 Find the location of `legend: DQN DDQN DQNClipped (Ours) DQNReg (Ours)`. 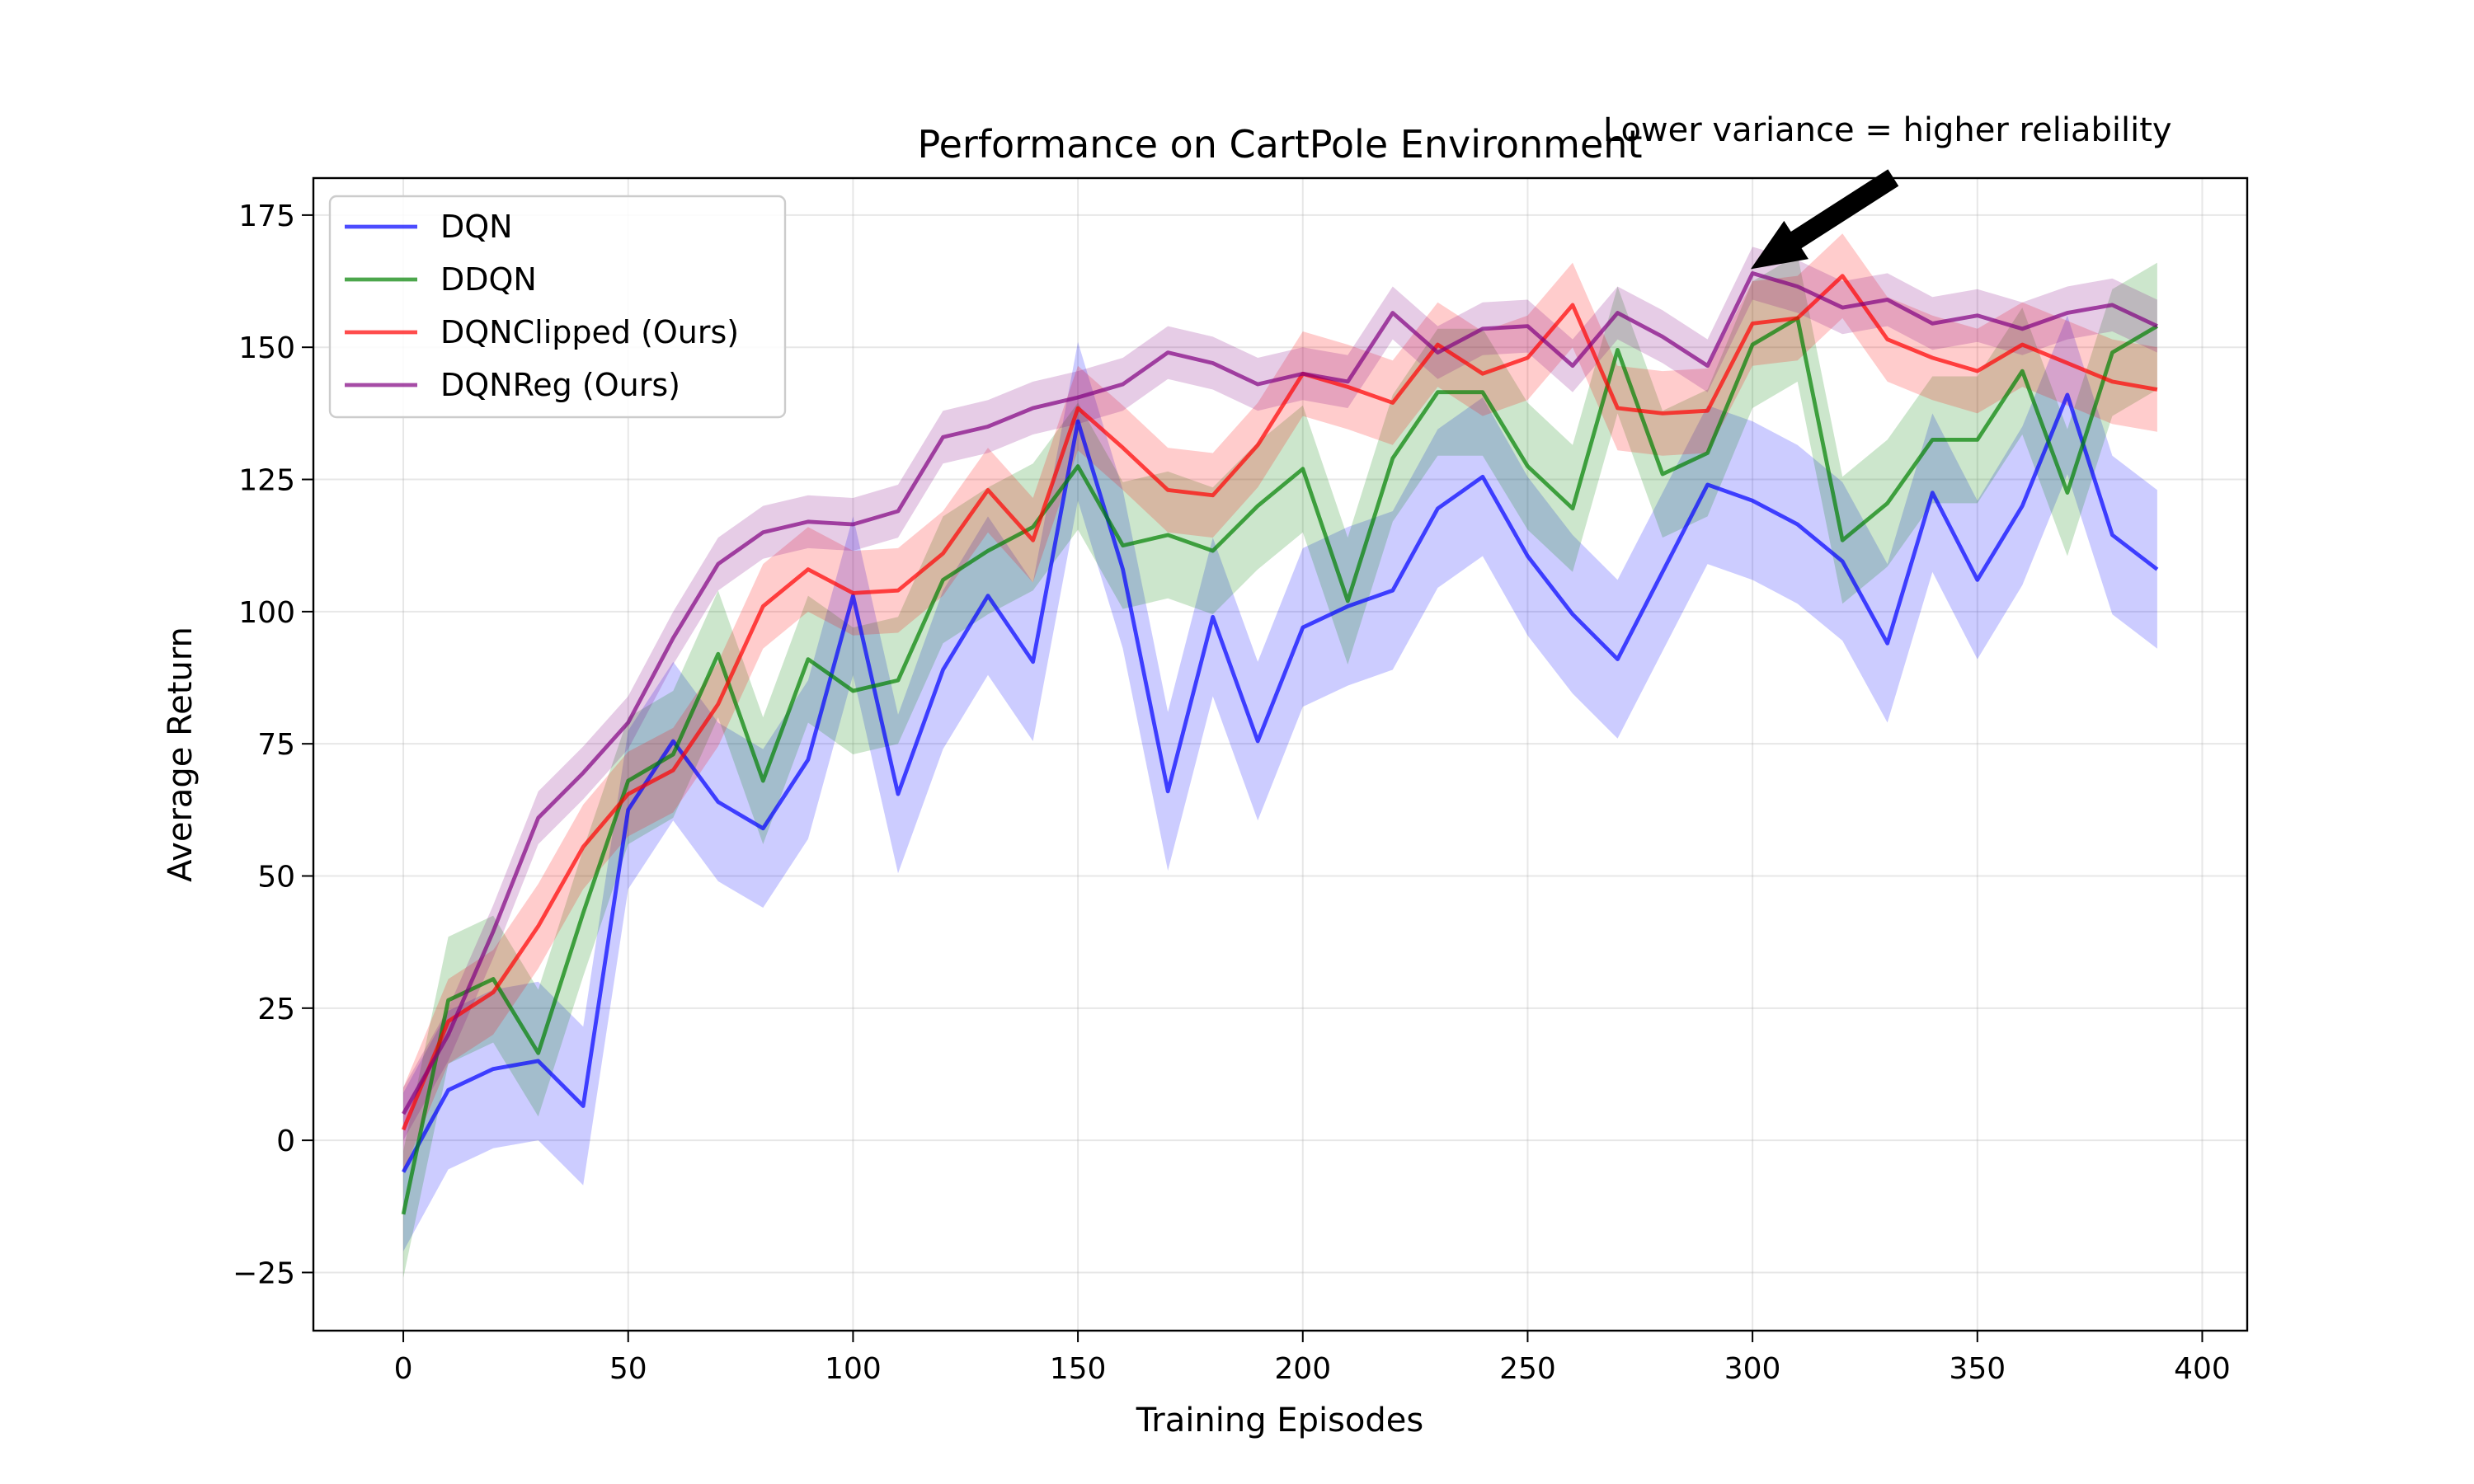

legend: DQN DDQN DQNClipped (Ours) DQNReg (Ours) is located at coordinates (557, 307).